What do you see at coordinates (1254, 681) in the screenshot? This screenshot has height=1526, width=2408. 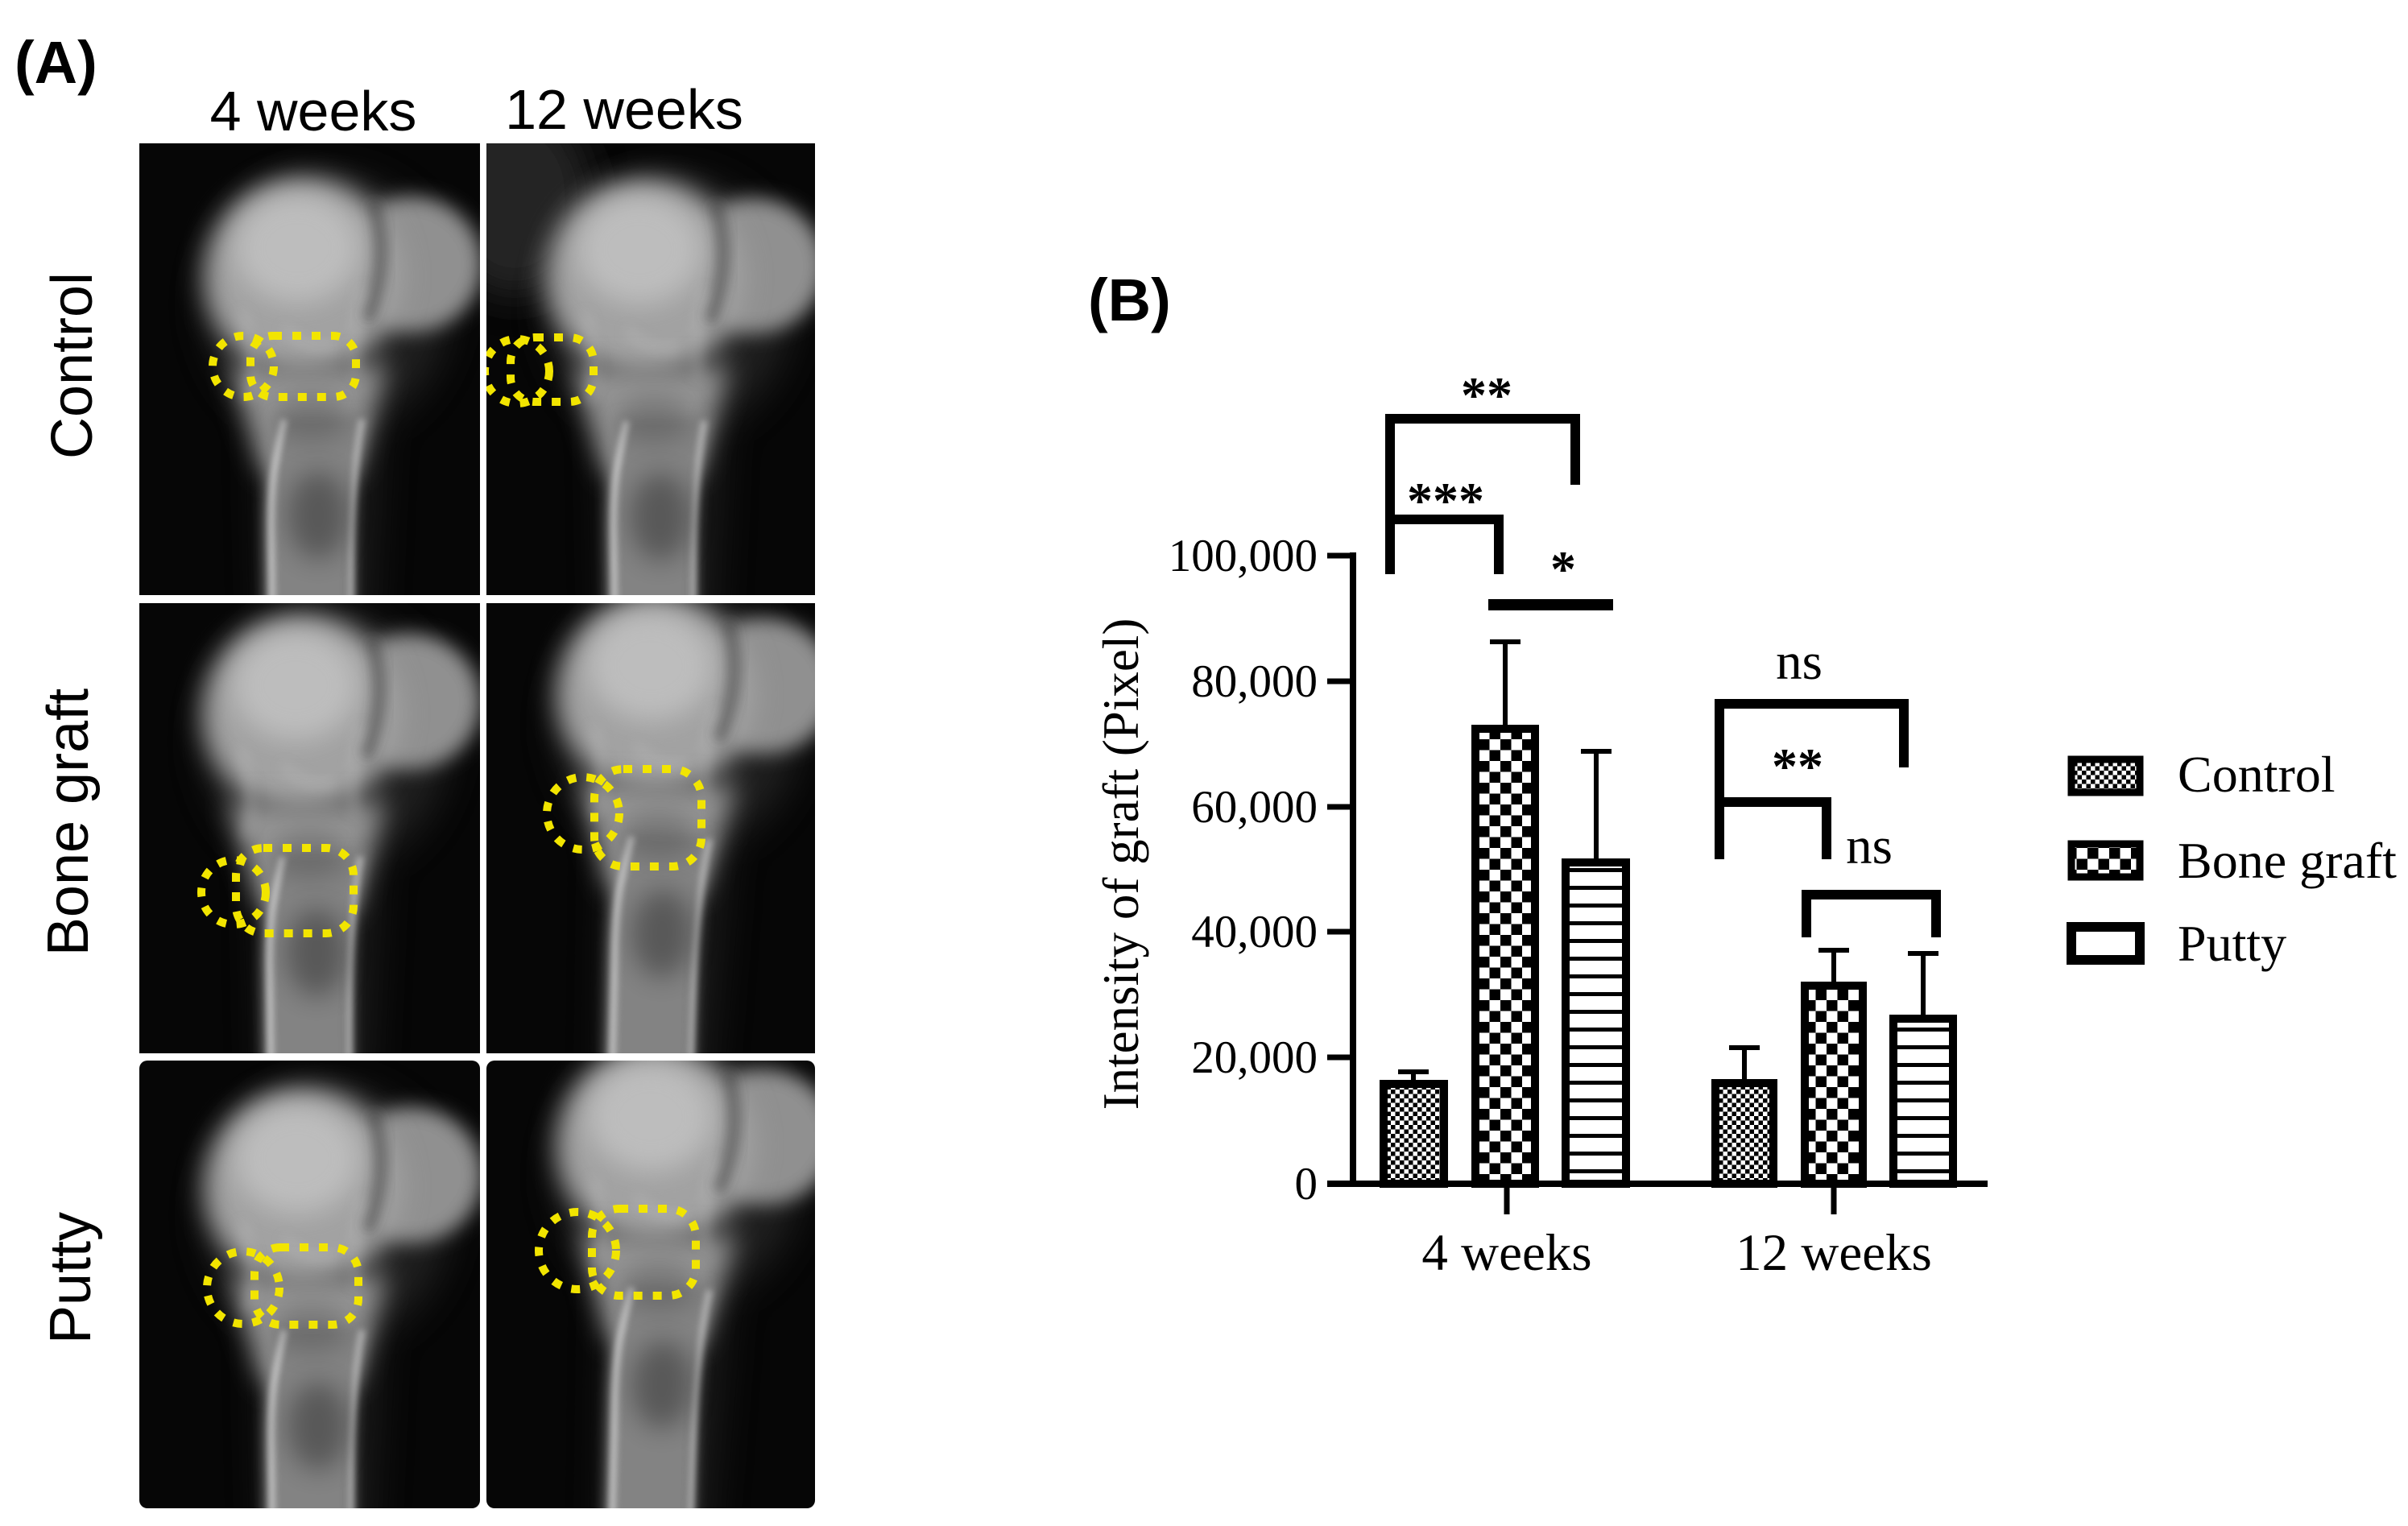 I see `svg-text: 80,000` at bounding box center [1254, 681].